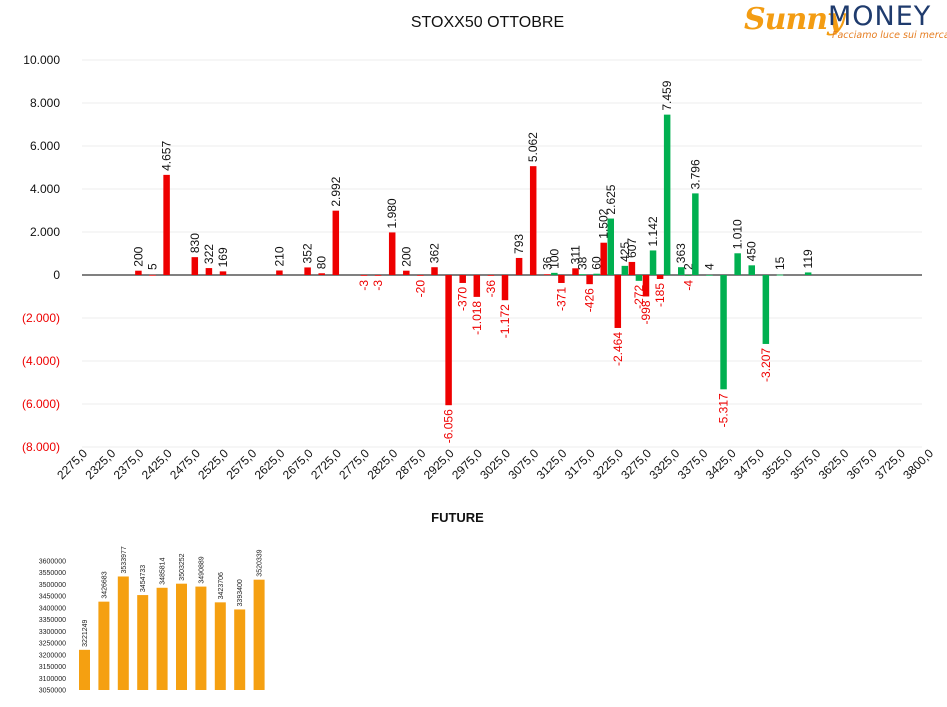 The height and width of the screenshot is (707, 947). What do you see at coordinates (241, 464) in the screenshot?
I see `x-tick-label: 2575,0` at bounding box center [241, 464].